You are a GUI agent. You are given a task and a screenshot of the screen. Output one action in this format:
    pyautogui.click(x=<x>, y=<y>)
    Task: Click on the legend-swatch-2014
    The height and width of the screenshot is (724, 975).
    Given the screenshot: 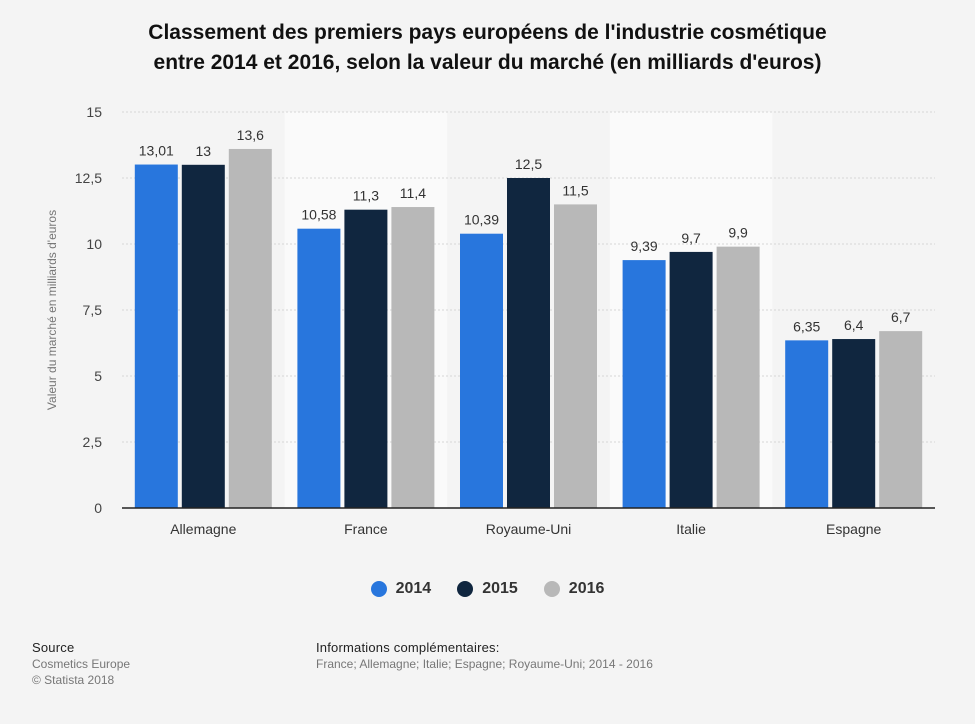 What is the action you would take?
    pyautogui.click(x=378, y=589)
    